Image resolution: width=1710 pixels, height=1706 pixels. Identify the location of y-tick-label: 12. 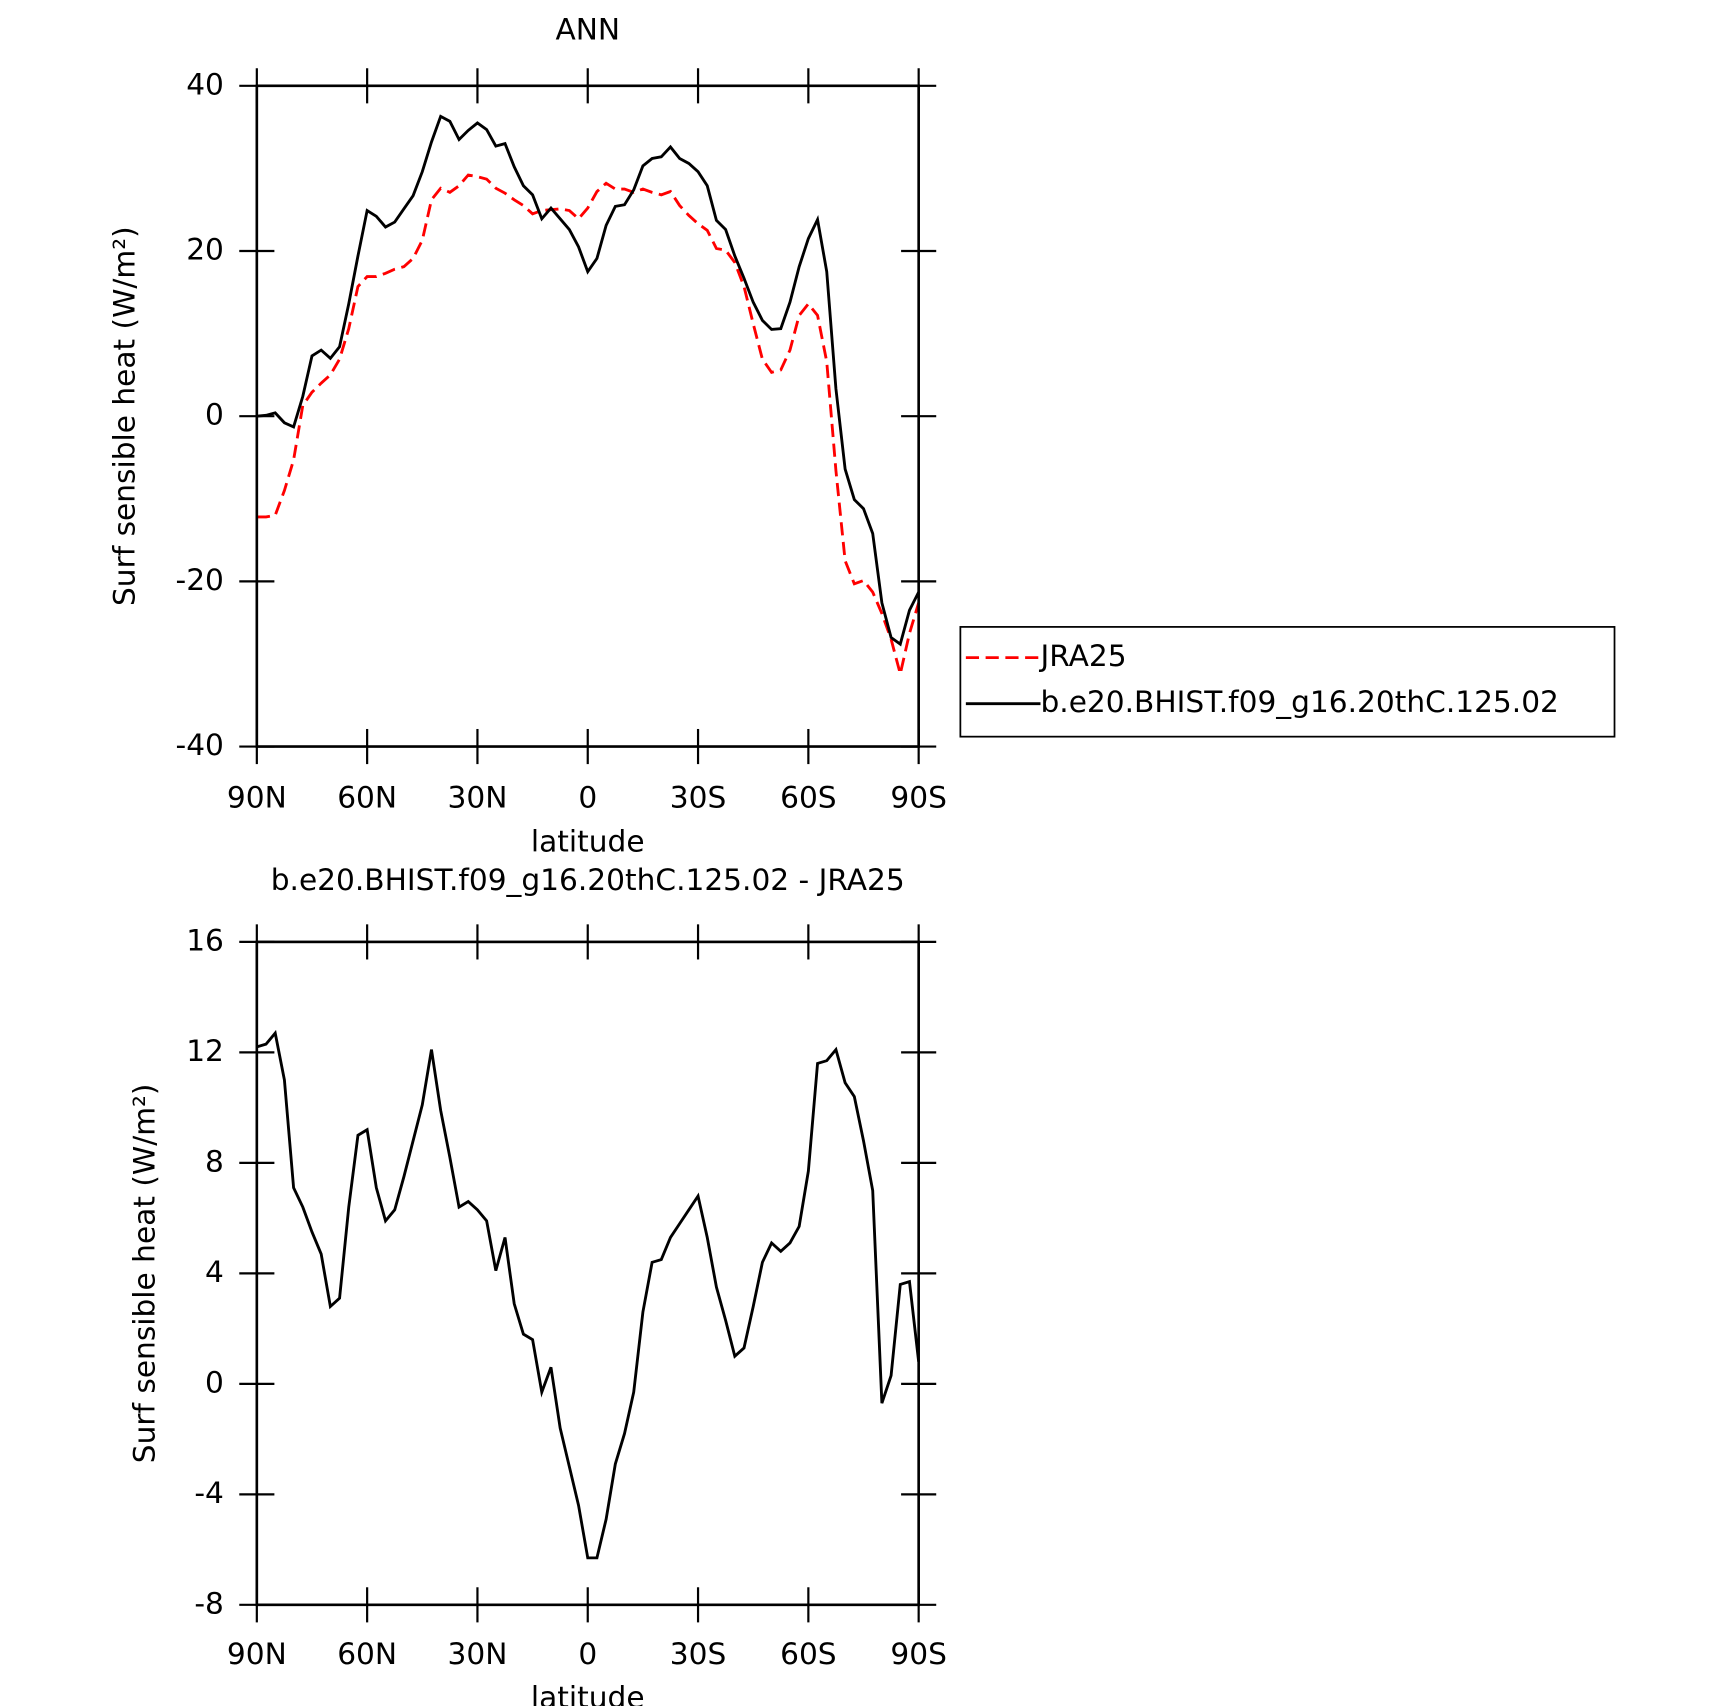
(205, 1050).